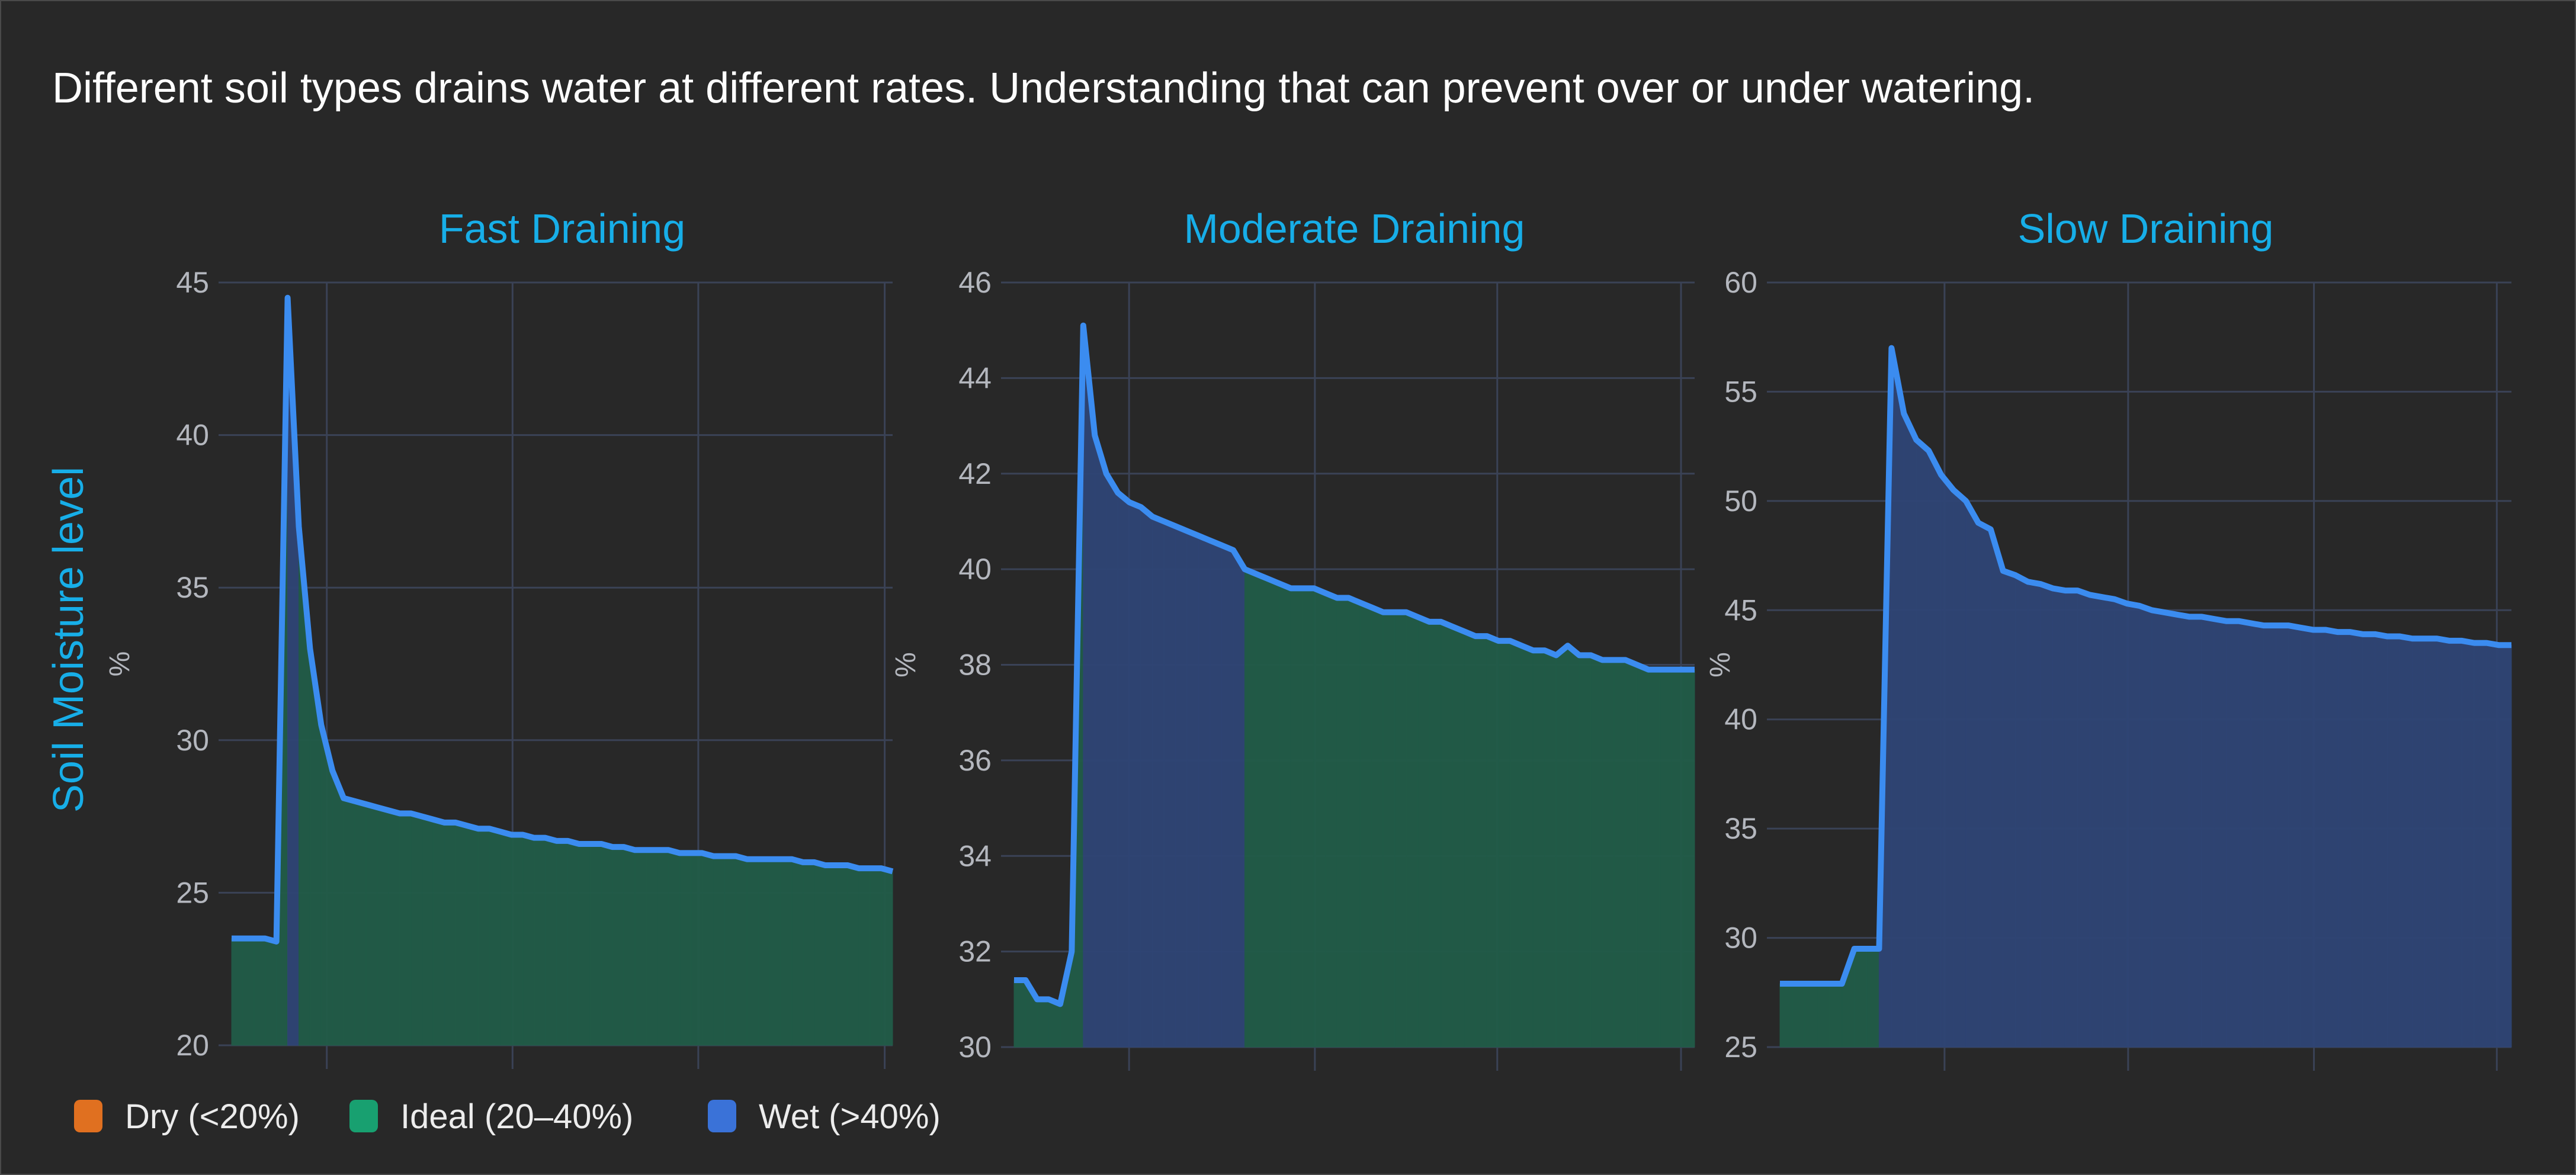 The width and height of the screenshot is (2576, 1175). Describe the element at coordinates (2146, 229) in the screenshot. I see `subplot-title: Slow Draining` at that location.